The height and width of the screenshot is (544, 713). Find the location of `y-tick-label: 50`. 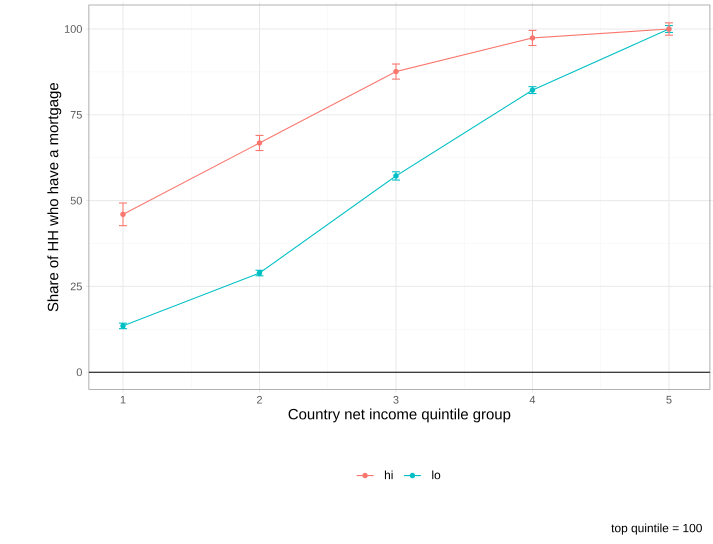

y-tick-label: 50 is located at coordinates (76, 200).